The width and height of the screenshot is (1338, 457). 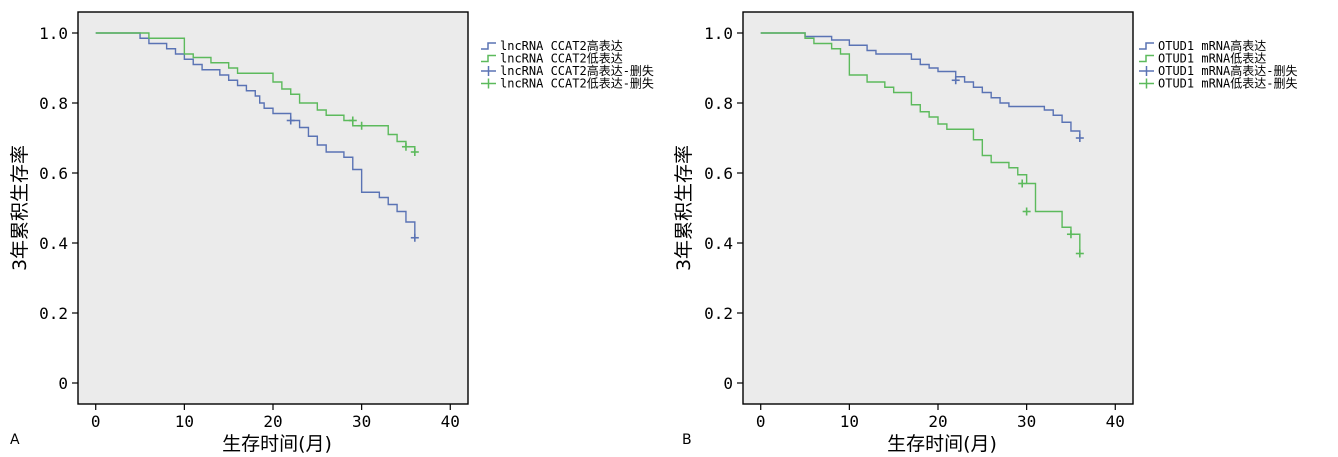 What do you see at coordinates (1212, 59) in the screenshot?
I see `legend-label: OTUD1 mRNA低表达` at bounding box center [1212, 59].